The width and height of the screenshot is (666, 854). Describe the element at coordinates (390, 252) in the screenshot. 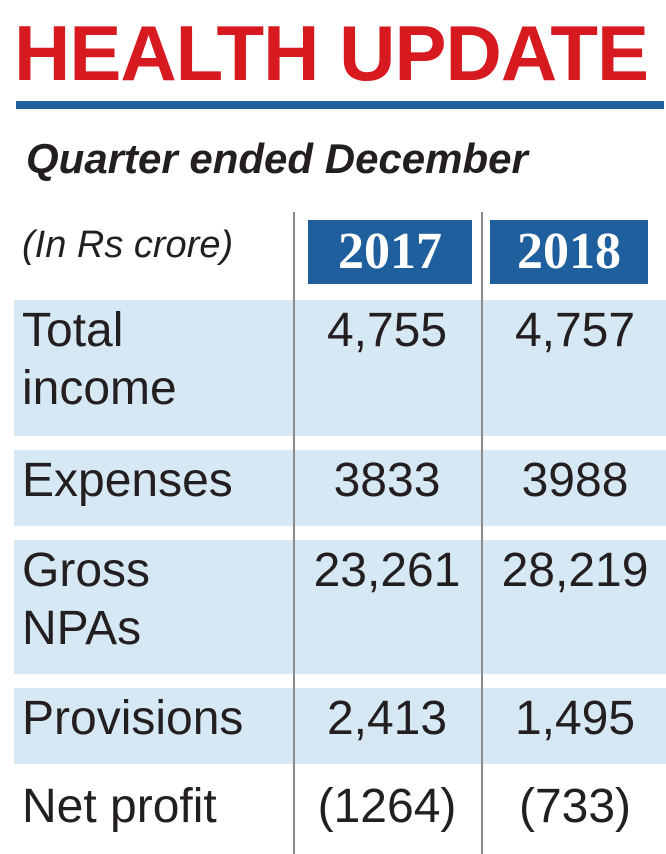

I see `column-header-2017: 2017` at that location.